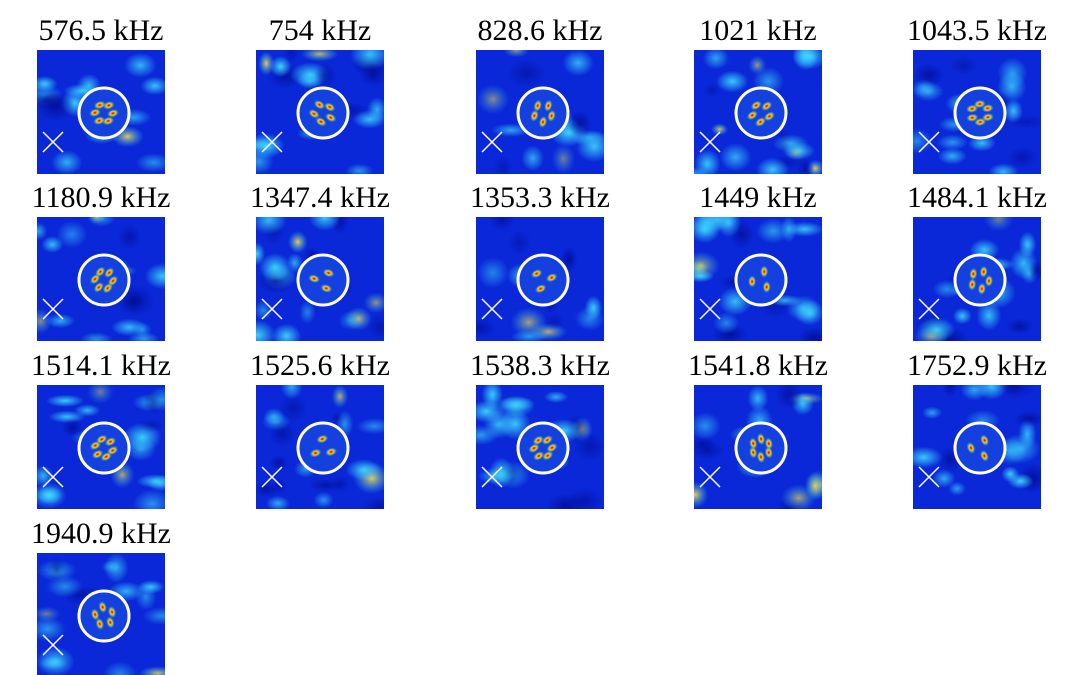 The height and width of the screenshot is (675, 1078). I want to click on panel-label: 576.5 kHz, so click(101, 30).